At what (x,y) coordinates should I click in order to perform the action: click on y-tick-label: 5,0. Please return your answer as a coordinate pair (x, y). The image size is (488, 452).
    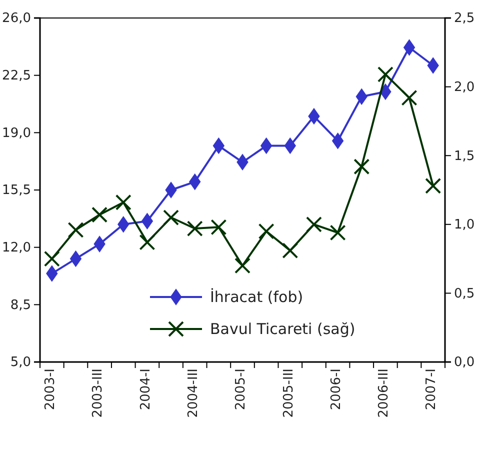
    Looking at the image, I should click on (20, 362).